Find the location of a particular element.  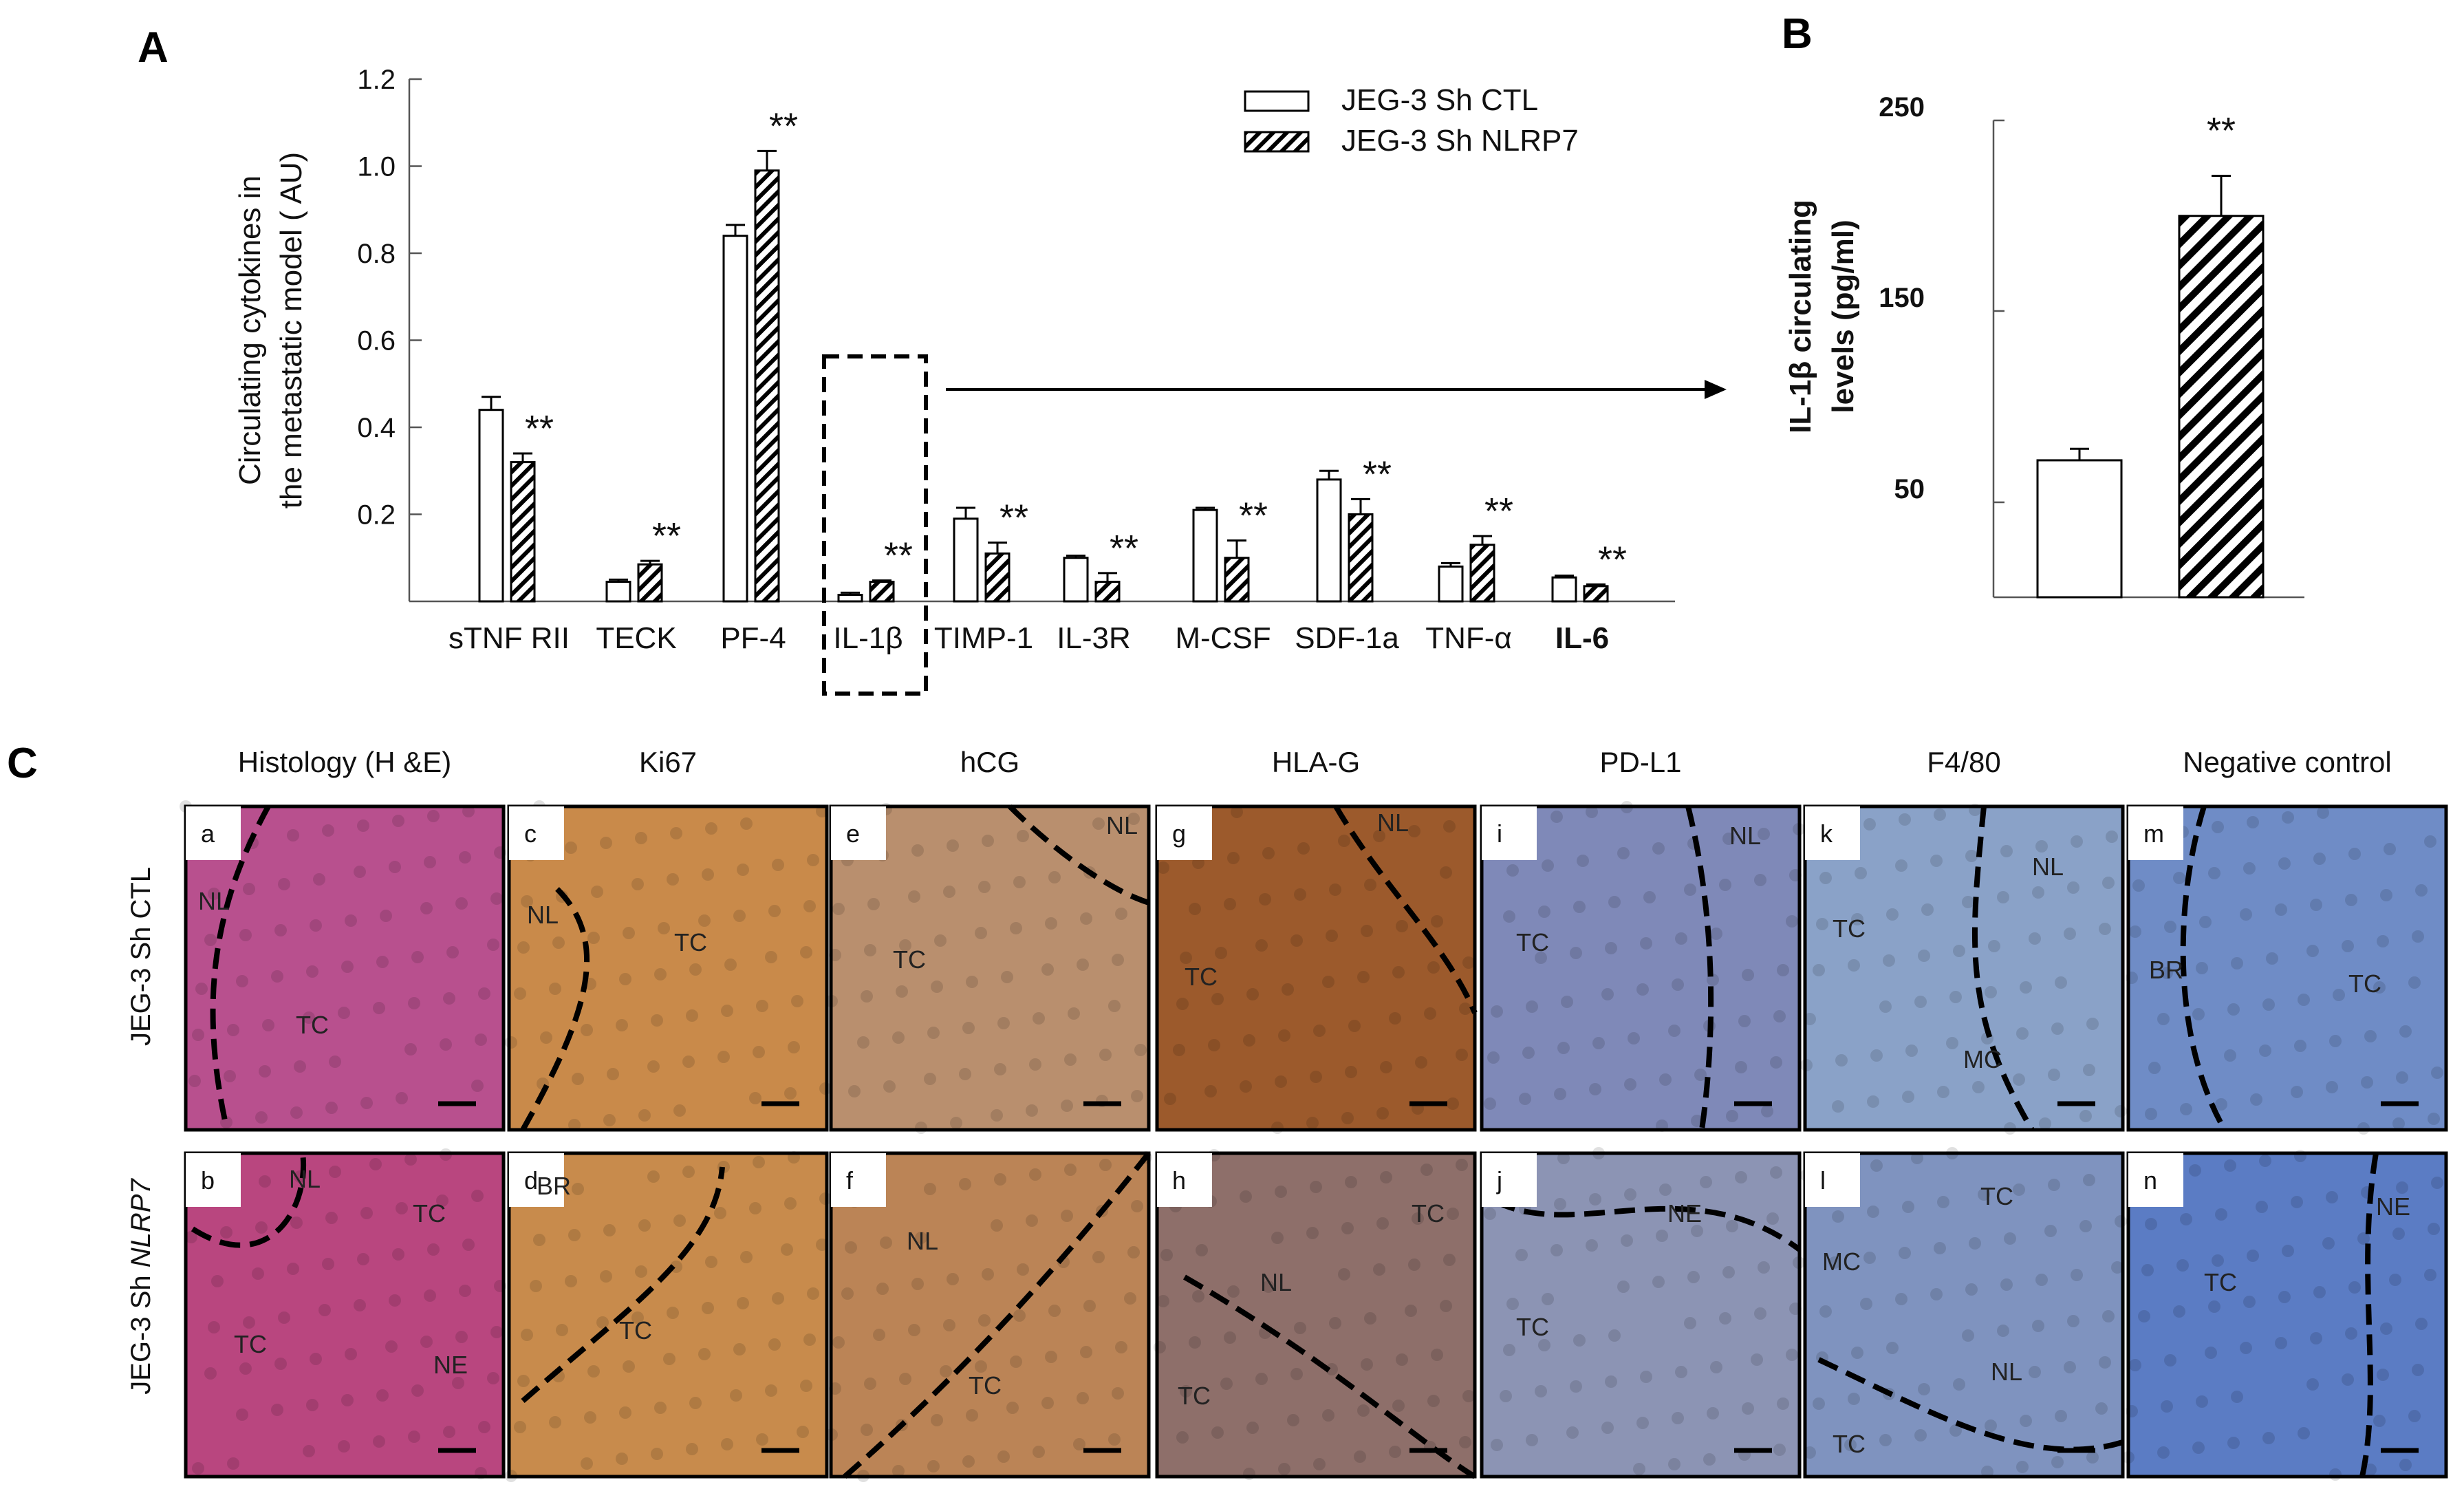

significance-stars: ** is located at coordinates (666, 536).